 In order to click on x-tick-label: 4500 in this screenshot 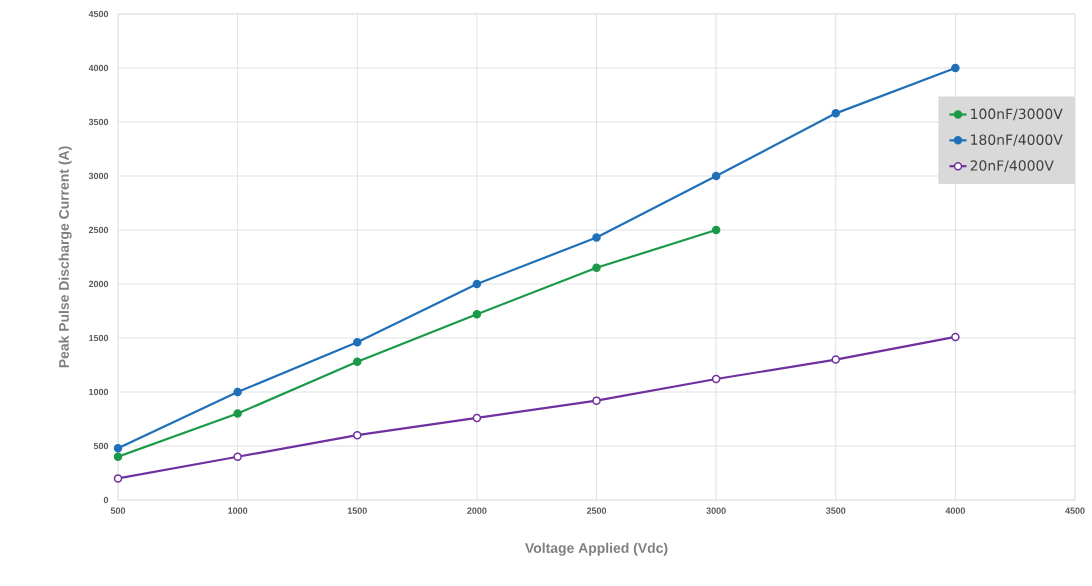, I will do `click(1075, 510)`.